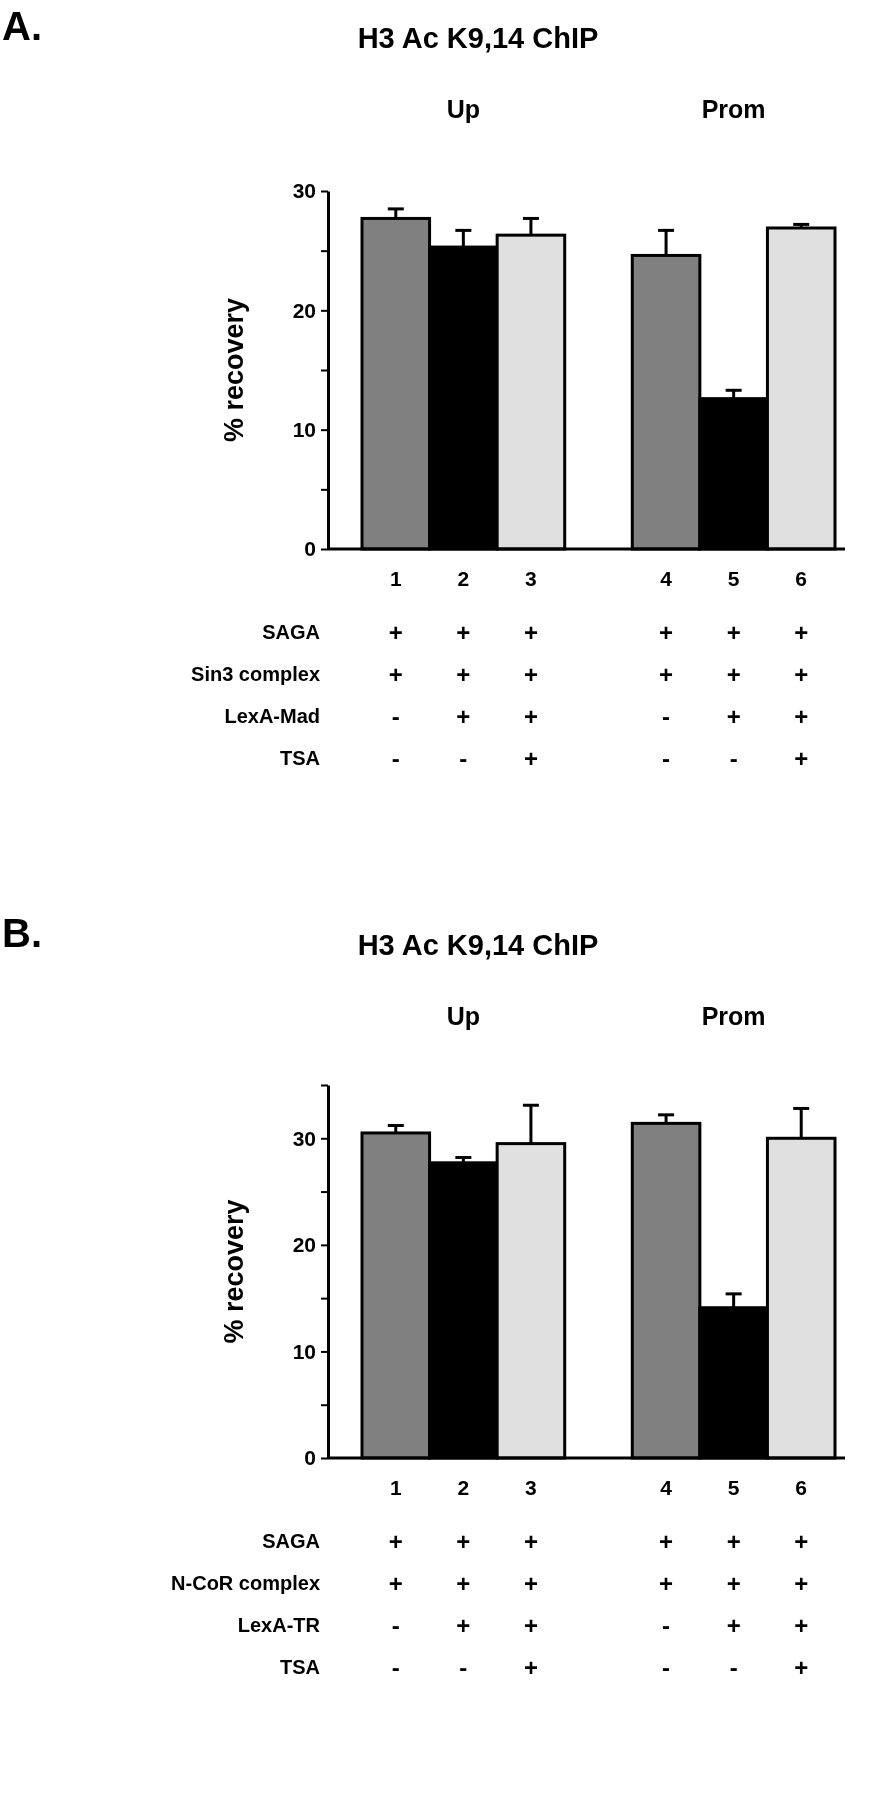 The height and width of the screenshot is (1800, 870). I want to click on text: A., so click(22, 26).